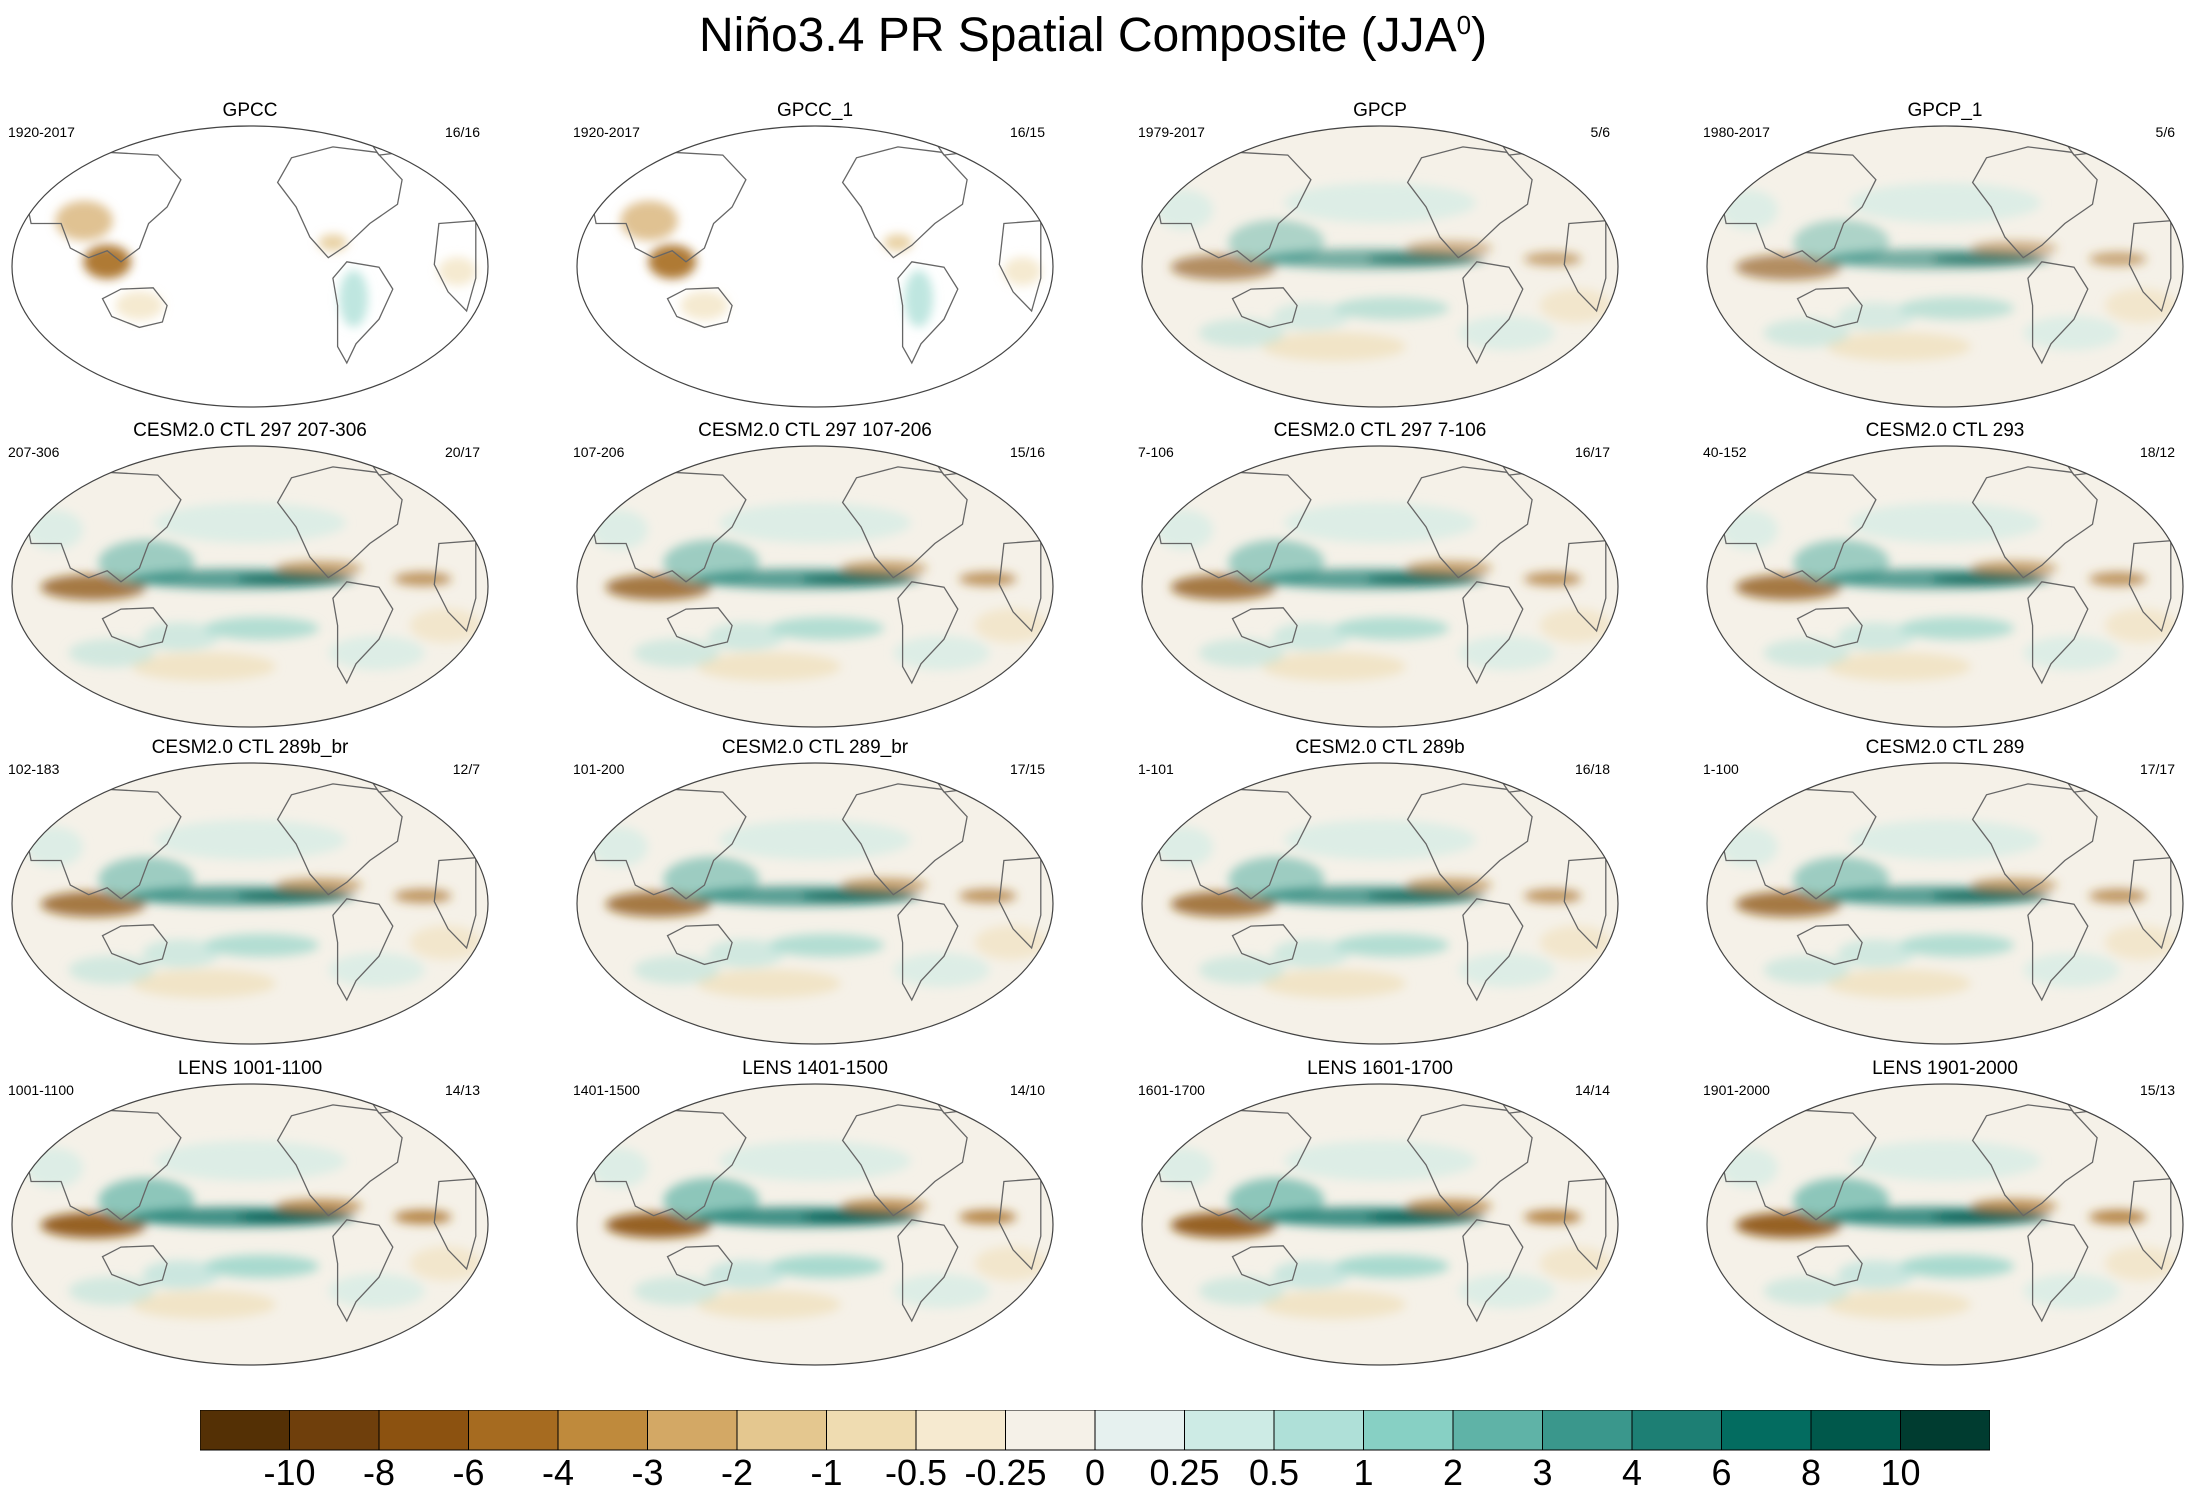 This screenshot has width=2186, height=1499. I want to click on panel-8: CESM2.0 CTL 293 40-152 18/12, so click(1940, 575).